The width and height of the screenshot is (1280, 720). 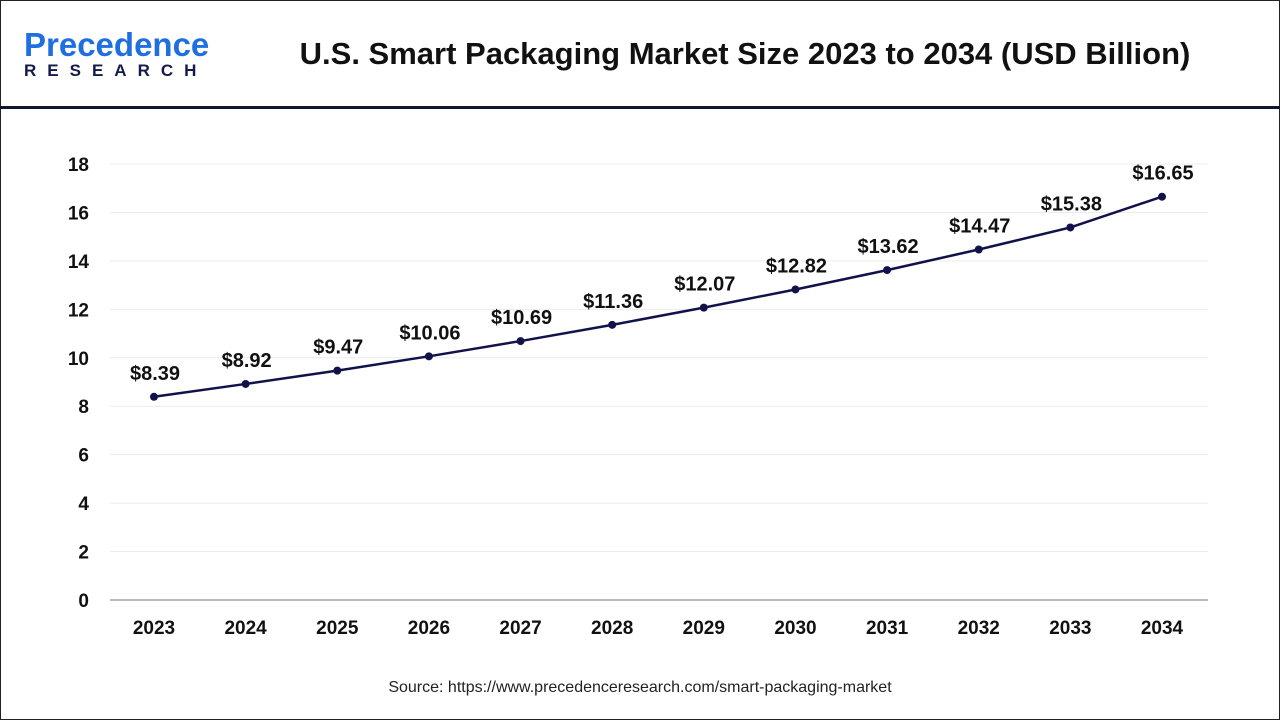 I want to click on data-label: $10.06, so click(x=429, y=333).